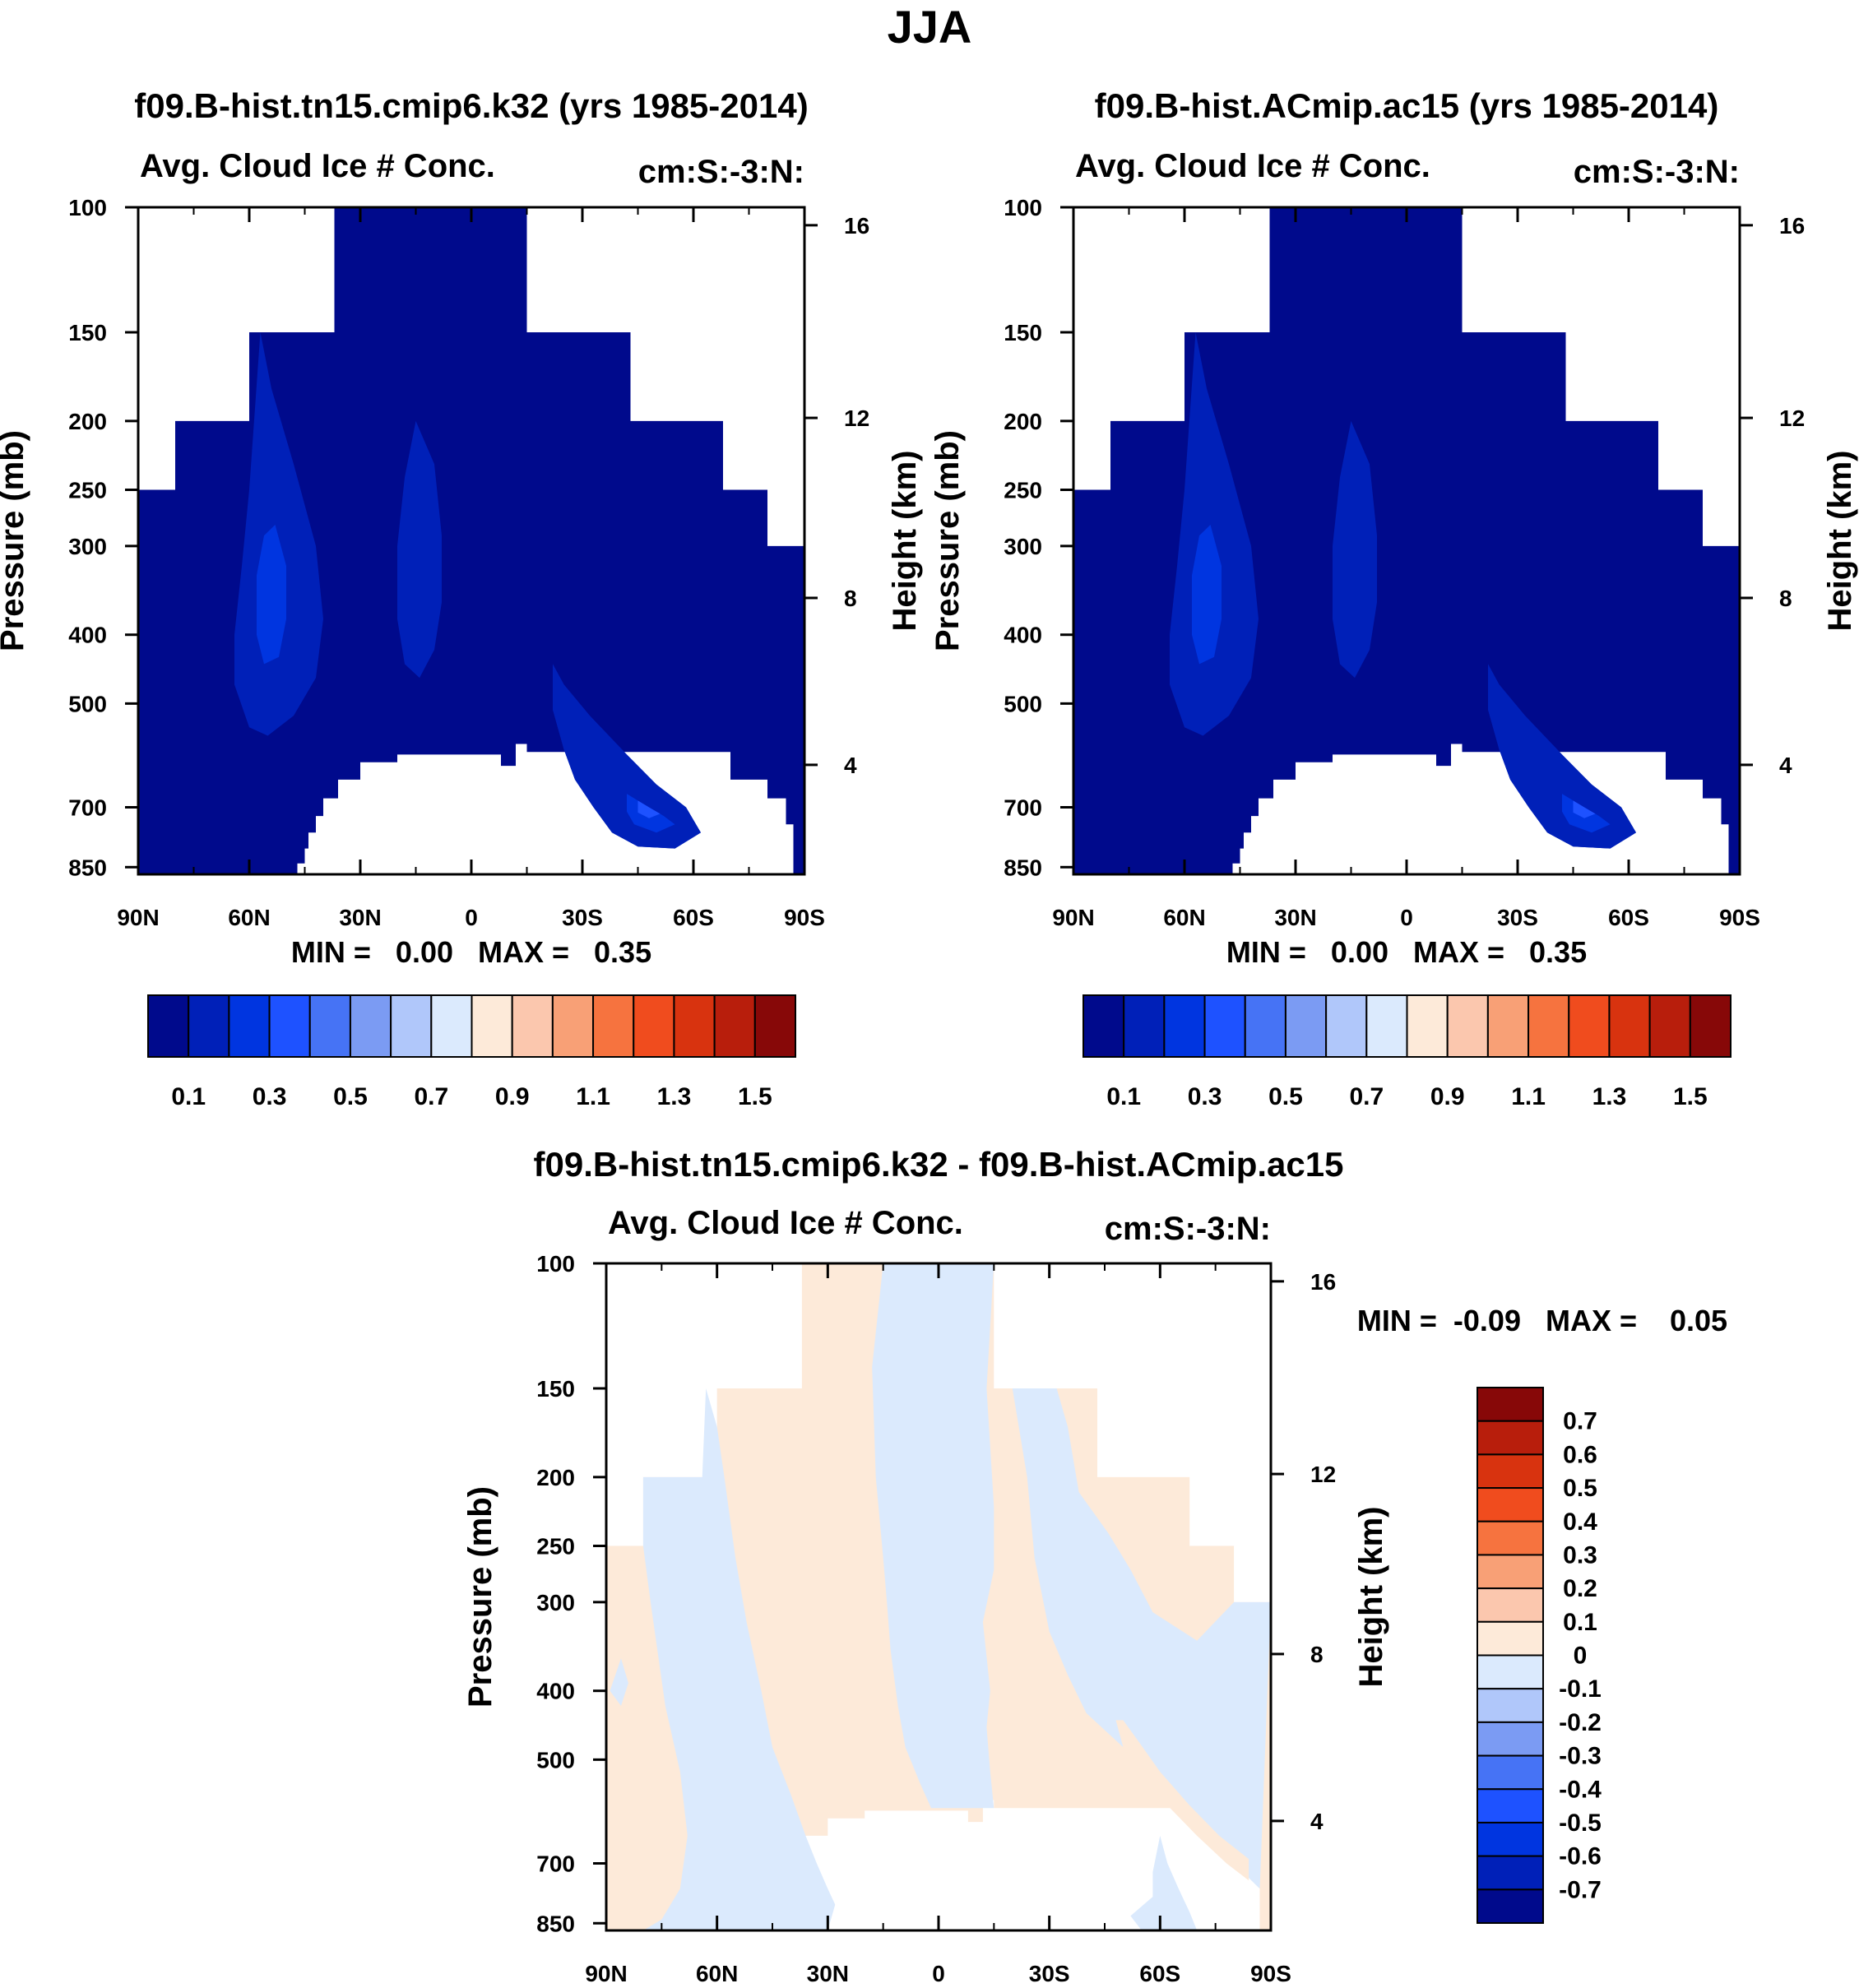 The height and width of the screenshot is (1988, 1859). Describe the element at coordinates (755, 1096) in the screenshot. I see `colorbar-label: 1.5` at that location.